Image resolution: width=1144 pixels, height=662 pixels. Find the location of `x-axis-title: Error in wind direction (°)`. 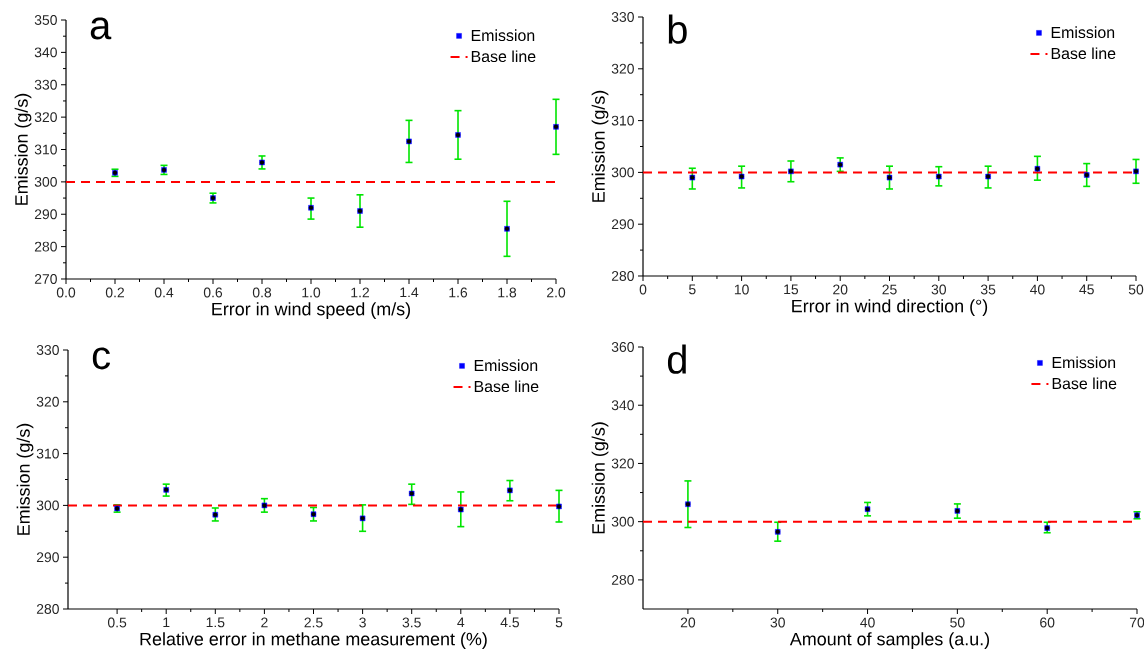

x-axis-title: Error in wind direction (°) is located at coordinates (890, 307).